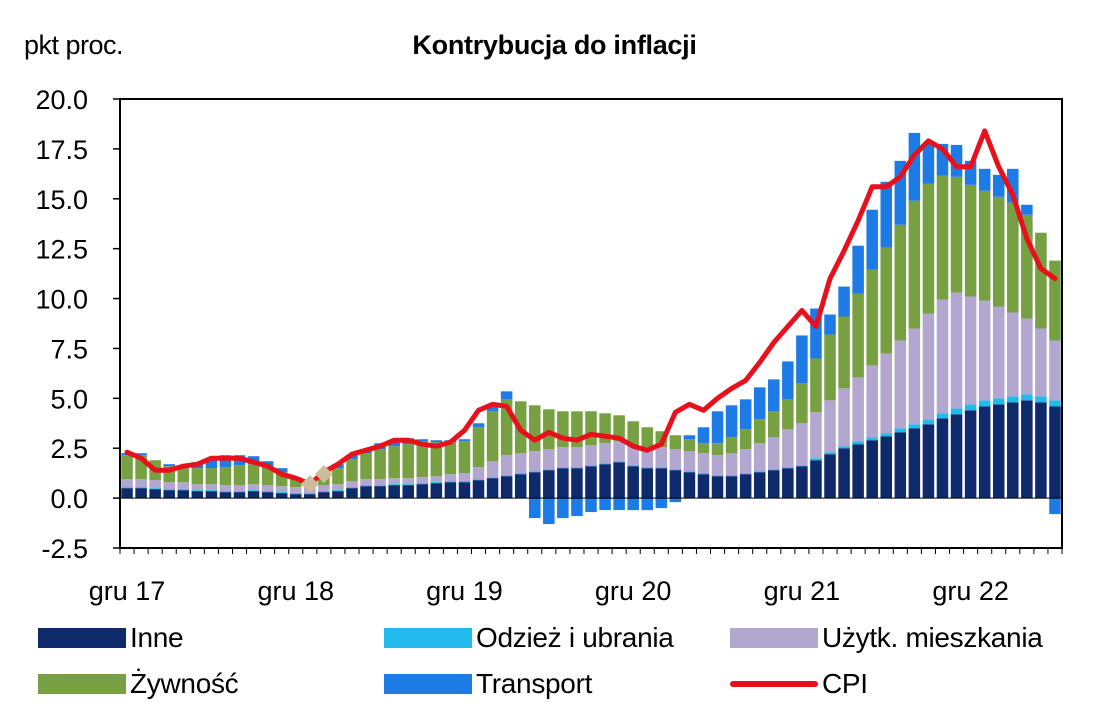 The height and width of the screenshot is (726, 1099). Describe the element at coordinates (64, 549) in the screenshot. I see `y-tick-label: -2.5` at that location.